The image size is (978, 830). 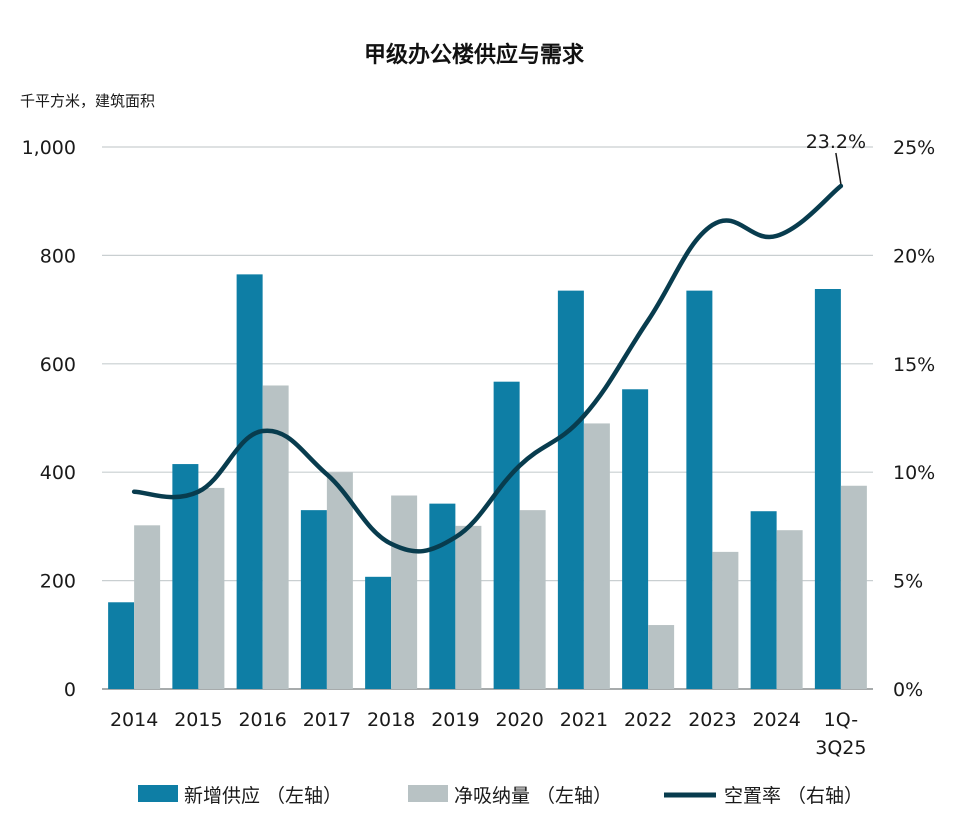 I want to click on legend-label: 净吸纳量 （左轴）, so click(x=533, y=796).